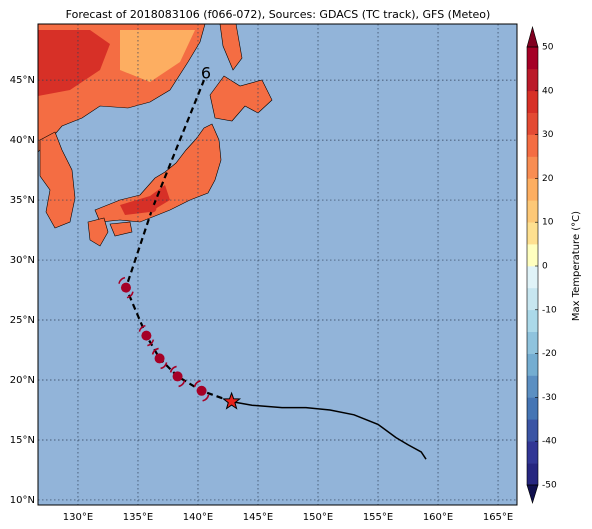 Image resolution: width=592 pixels, height=529 pixels. What do you see at coordinates (157, 56) in the screenshot?
I see `mainland-cool` at bounding box center [157, 56].